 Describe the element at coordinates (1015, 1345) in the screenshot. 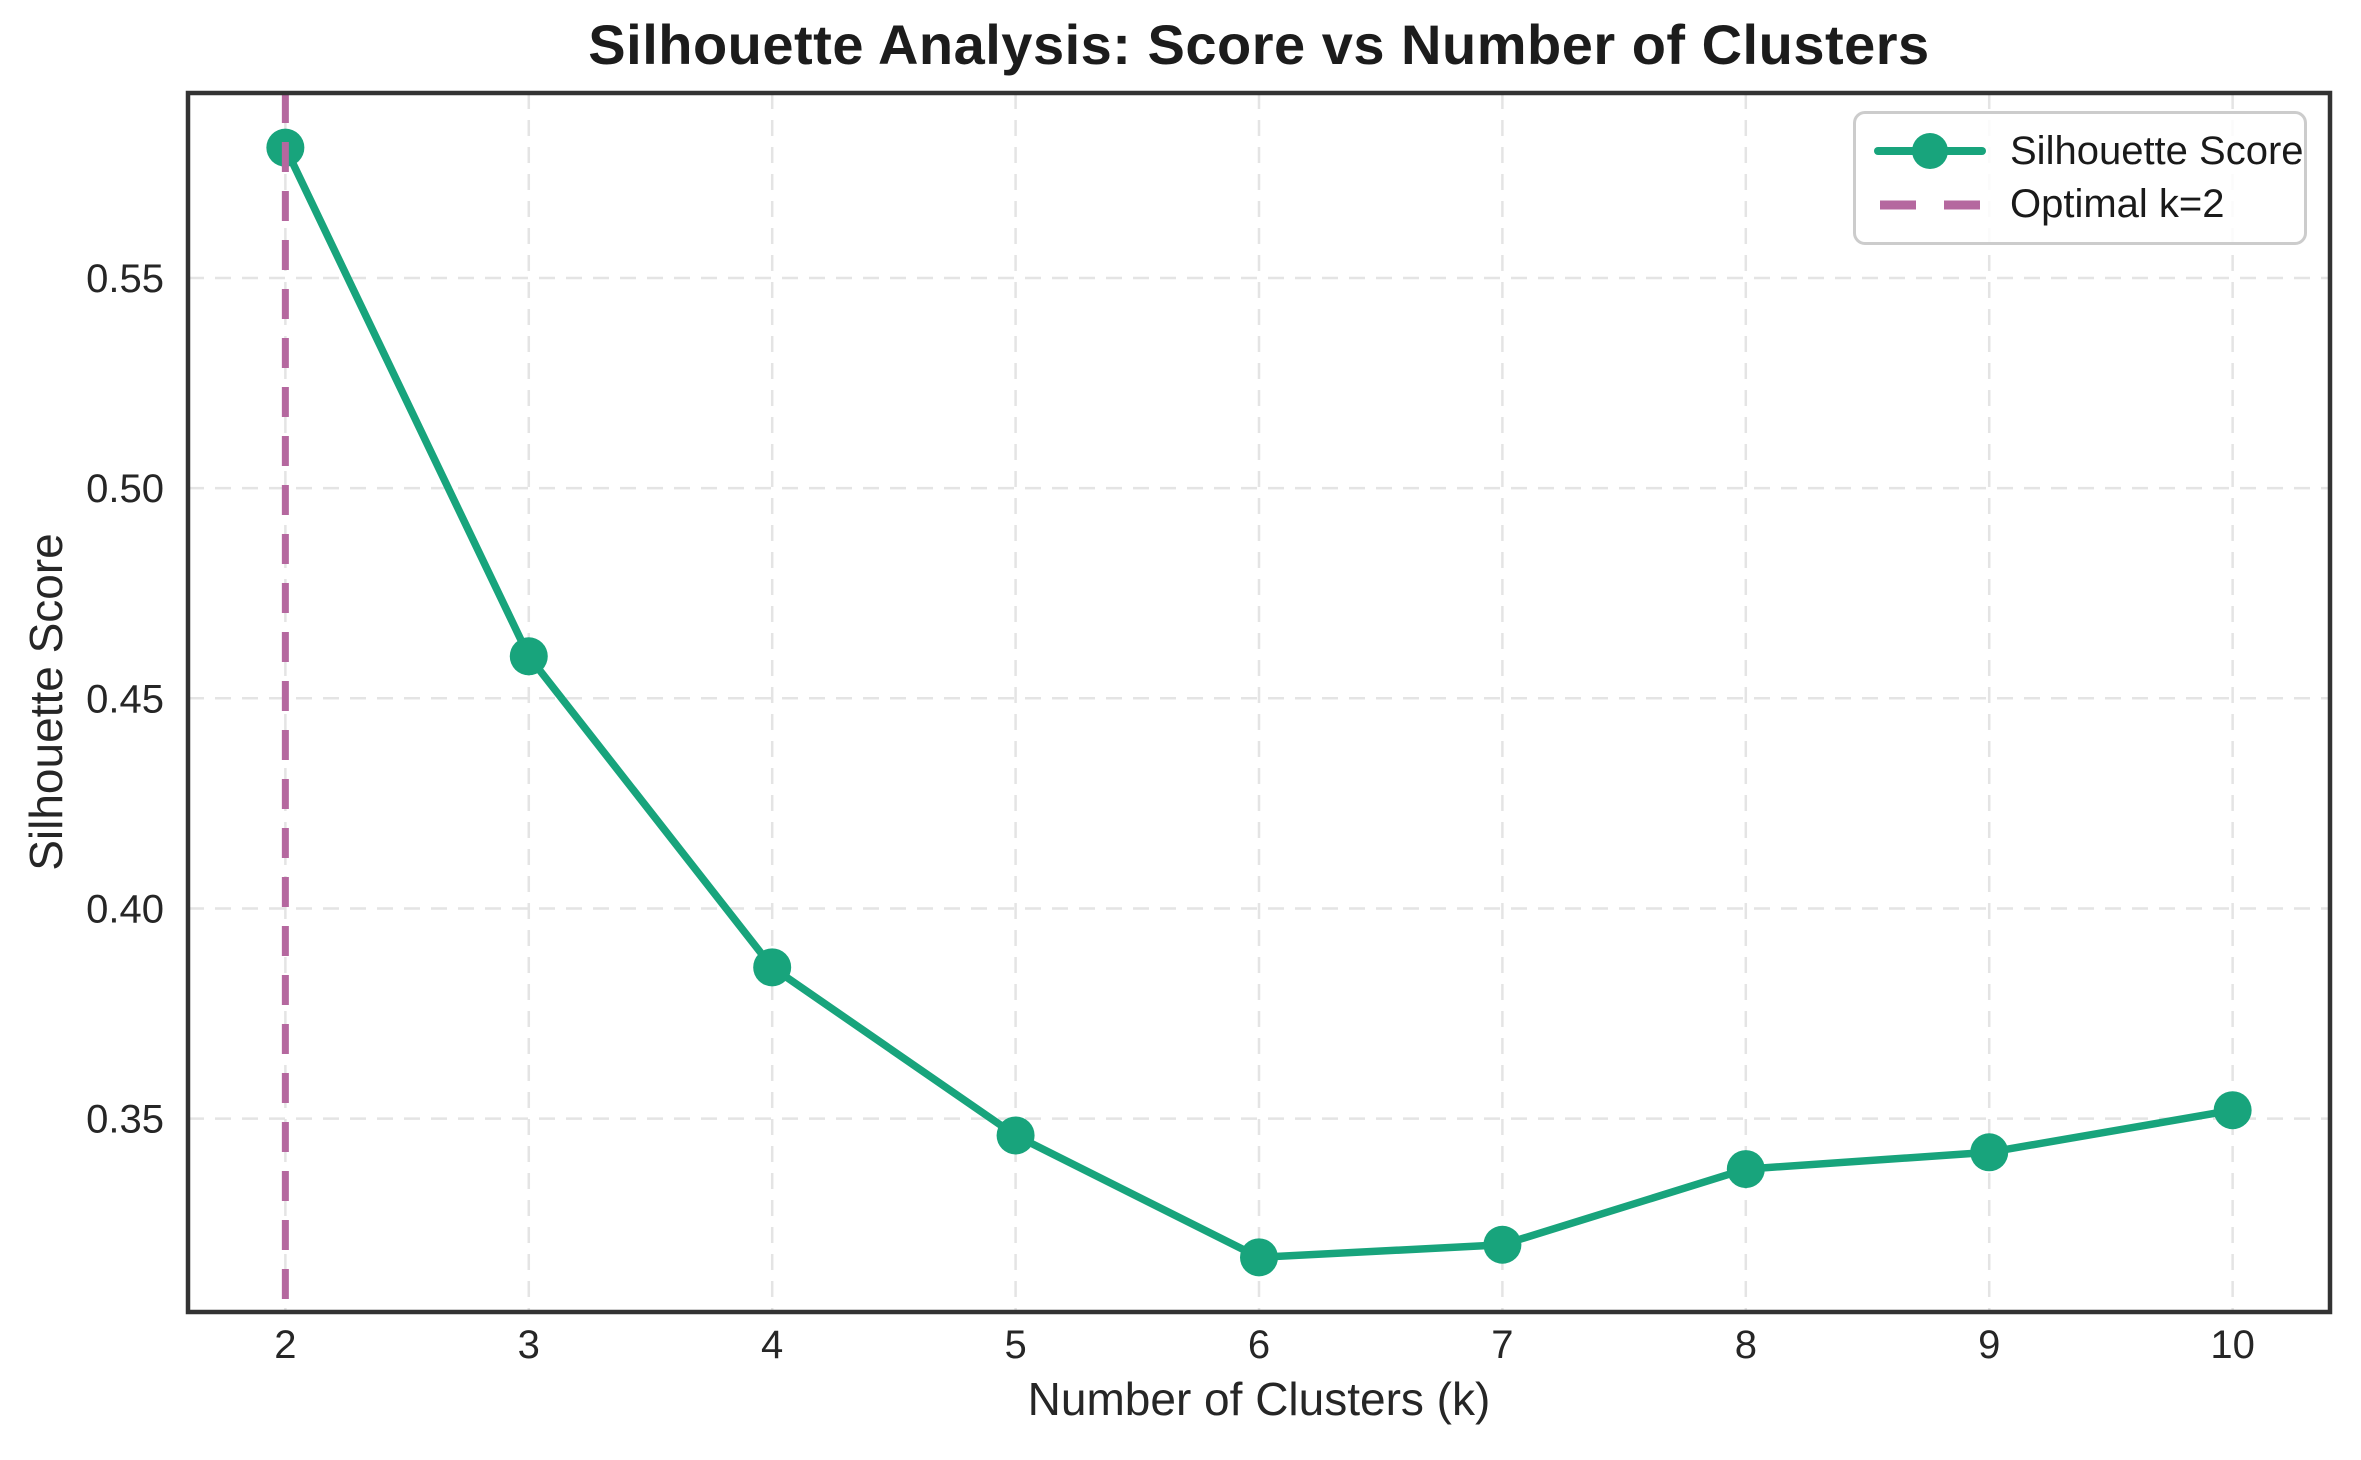

I see `x-tick-label-5: 5` at that location.